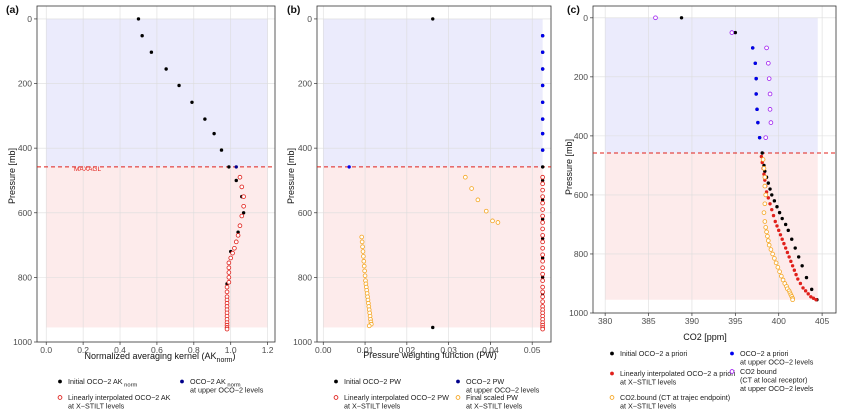 This screenshot has height=417, width=850. Describe the element at coordinates (433, 247) in the screenshot. I see `lower-levels-band` at that location.